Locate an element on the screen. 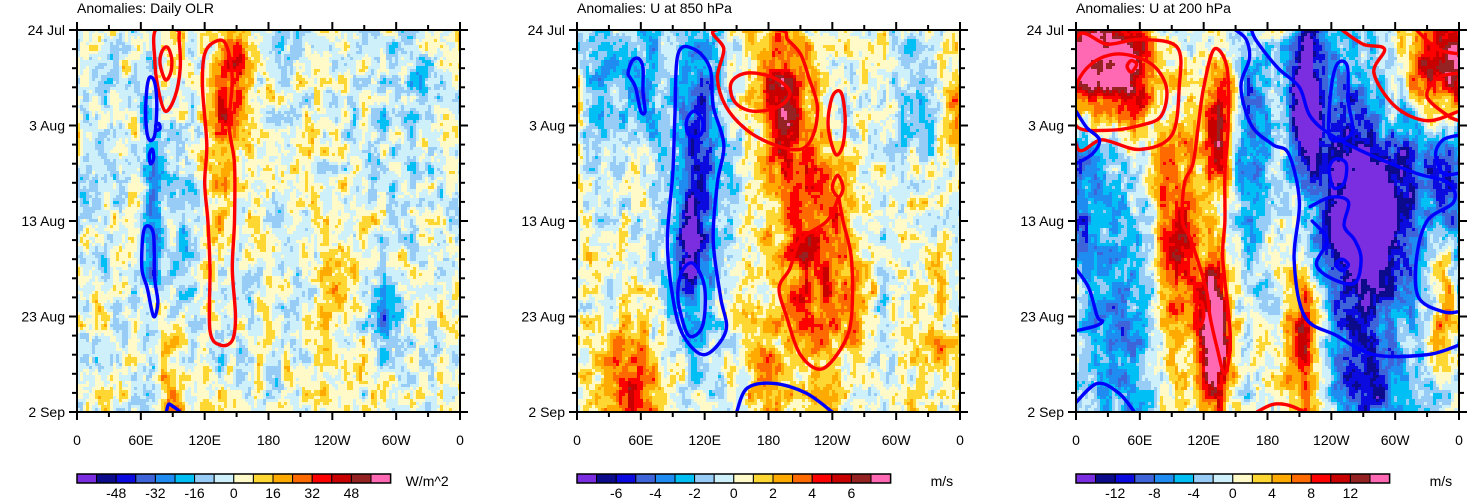 This screenshot has height=498, width=1473. colorbar-units: W/m^2 is located at coordinates (427, 481).